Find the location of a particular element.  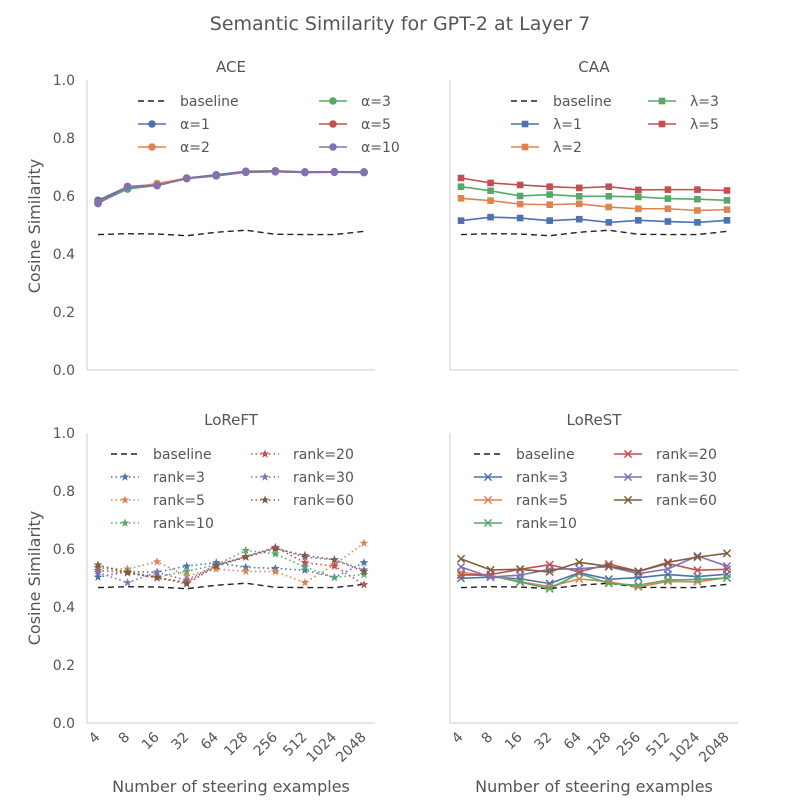

series-baseline is located at coordinates (594, 586).